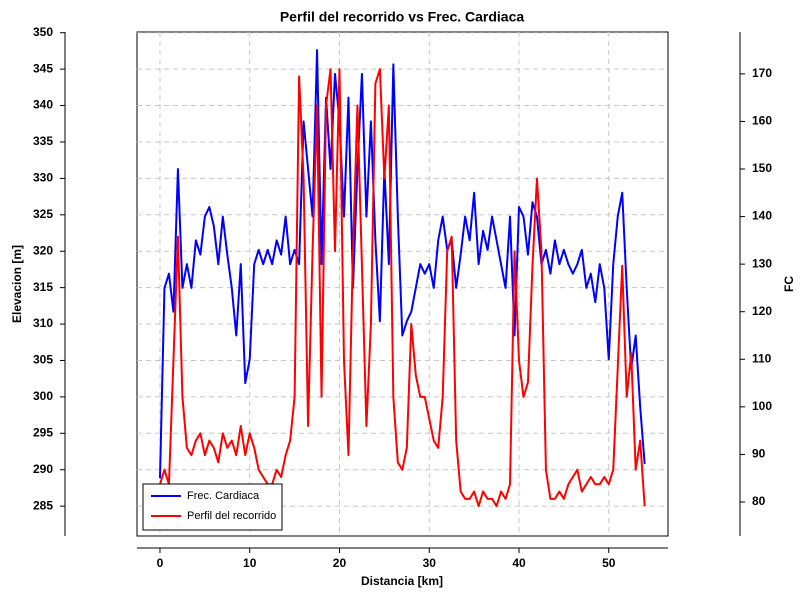 The image size is (800, 605). Describe the element at coordinates (43, 505) in the screenshot. I see `y-tick-label: 285` at that location.